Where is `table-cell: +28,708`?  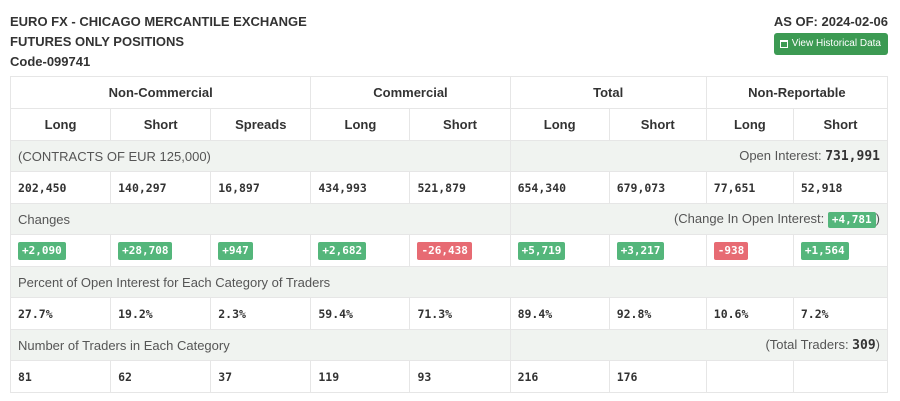 table-cell: +28,708 is located at coordinates (161, 250).